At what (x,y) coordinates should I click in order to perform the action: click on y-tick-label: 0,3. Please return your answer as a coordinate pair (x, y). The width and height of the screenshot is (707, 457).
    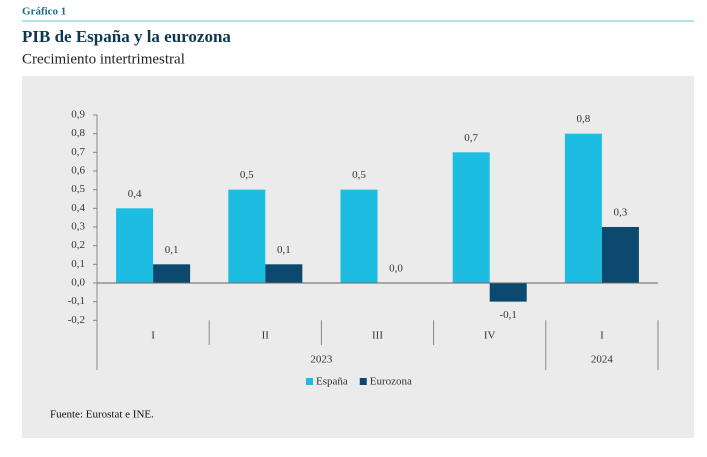
    Looking at the image, I should click on (78, 227).